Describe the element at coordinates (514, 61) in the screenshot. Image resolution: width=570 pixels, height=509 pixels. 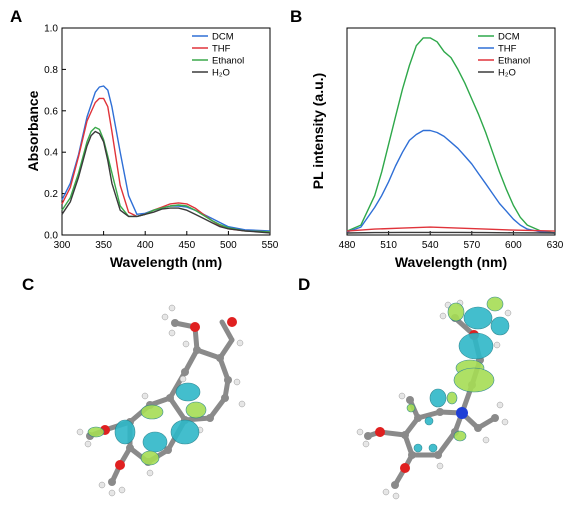
I see `chart-b-legend-label: Ethanol` at that location.